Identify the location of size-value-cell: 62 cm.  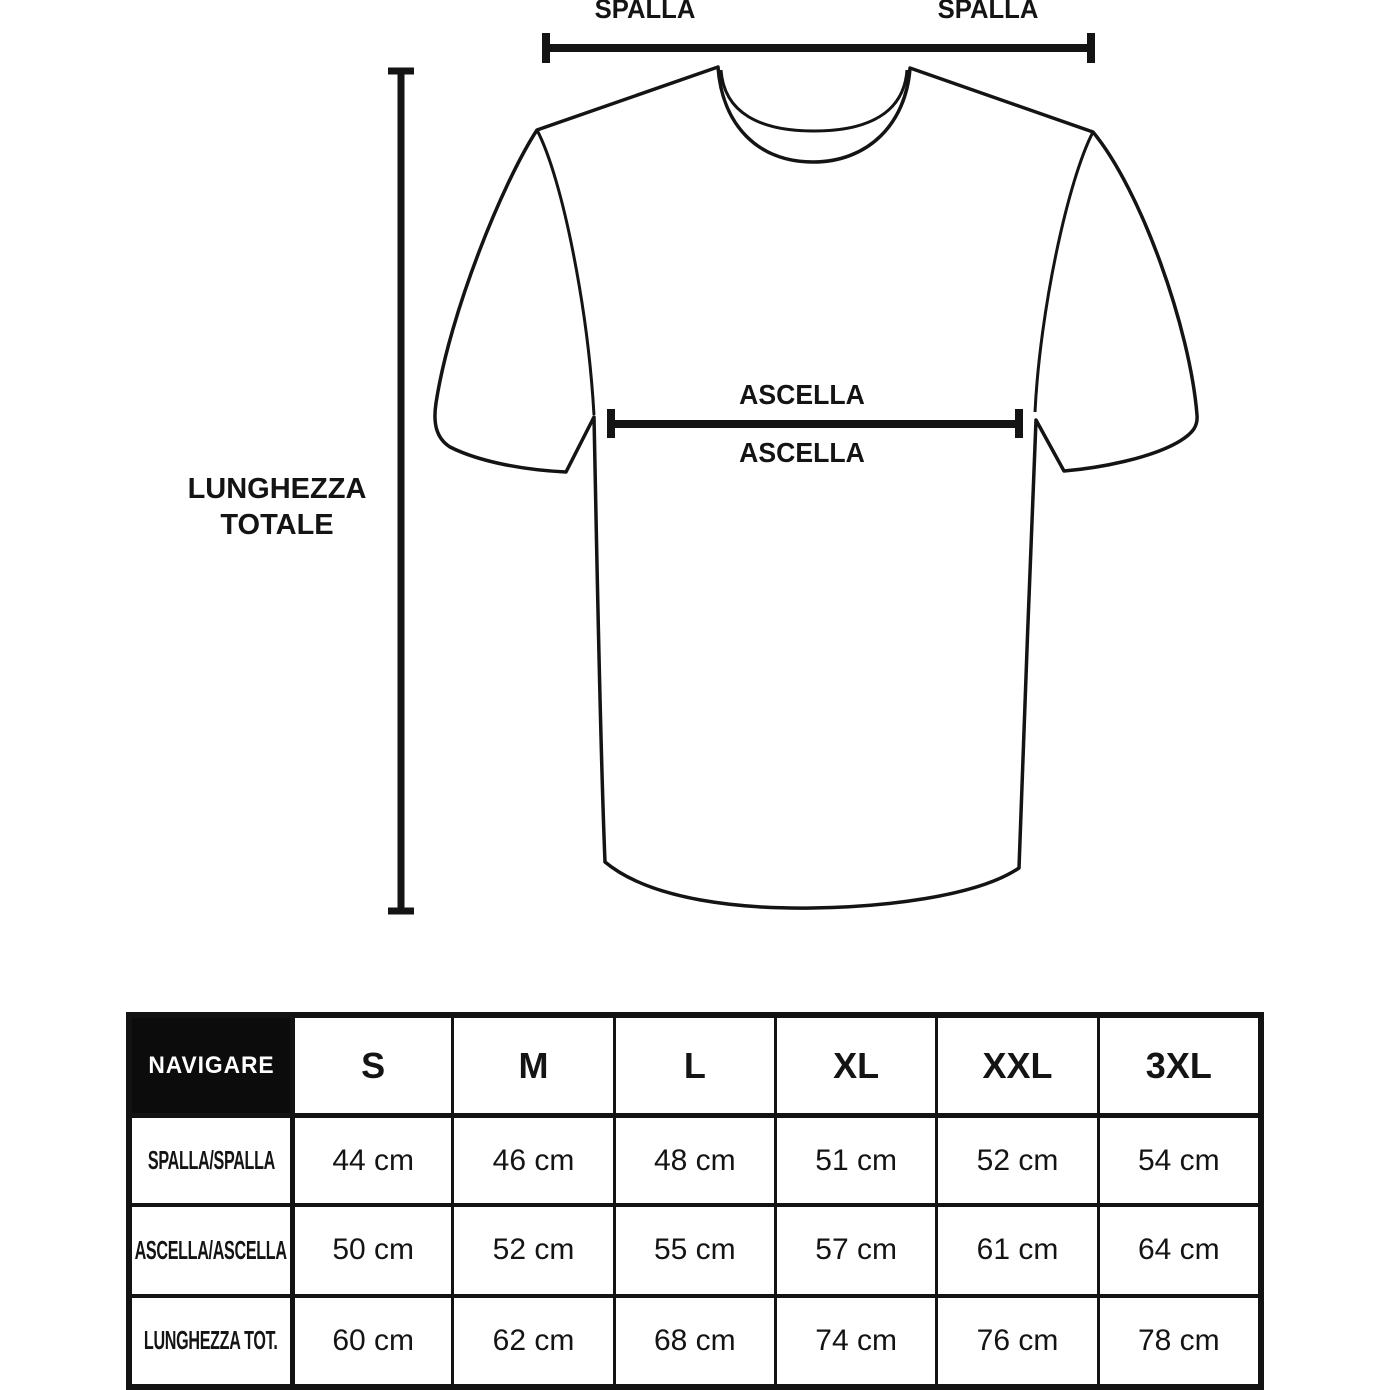
(532, 1338).